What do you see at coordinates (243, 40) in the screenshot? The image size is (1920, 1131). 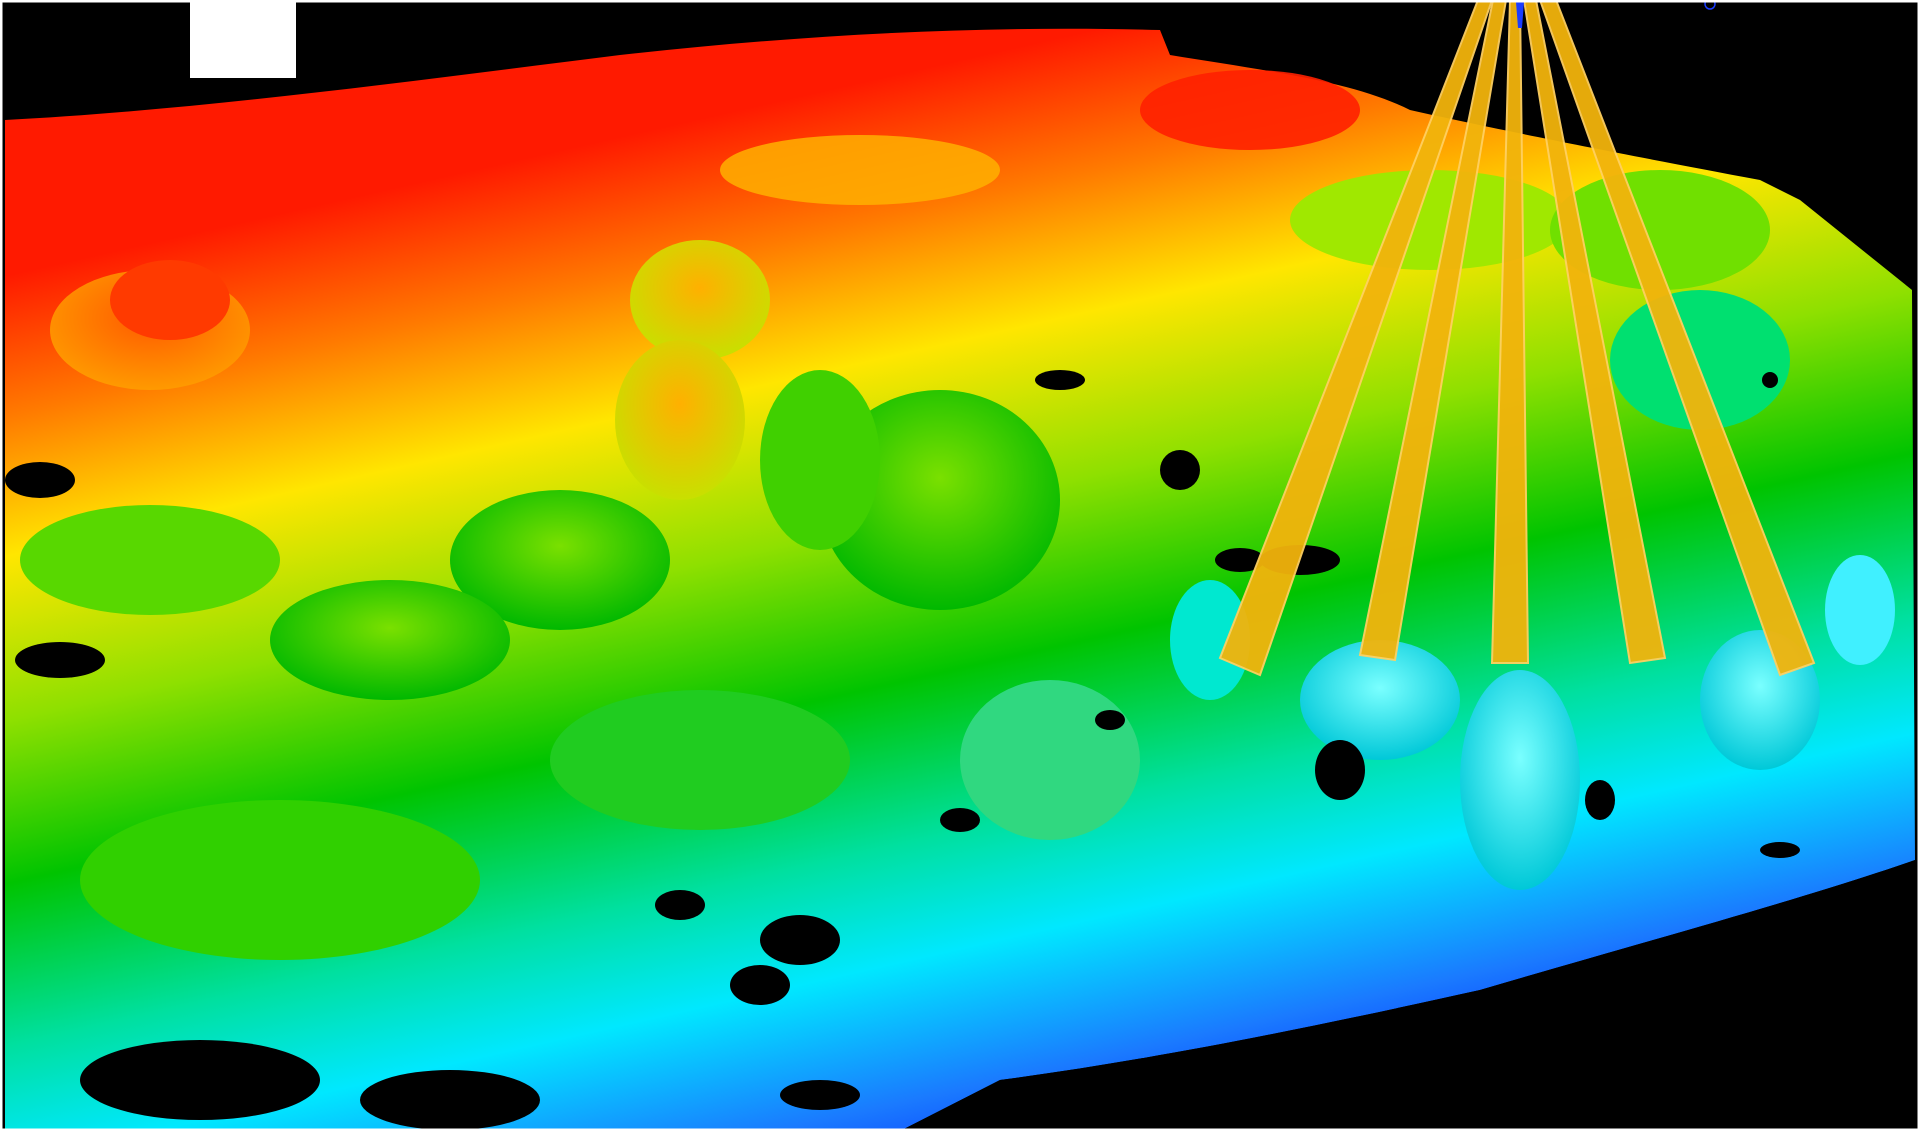 I see `overlay-patch` at bounding box center [243, 40].